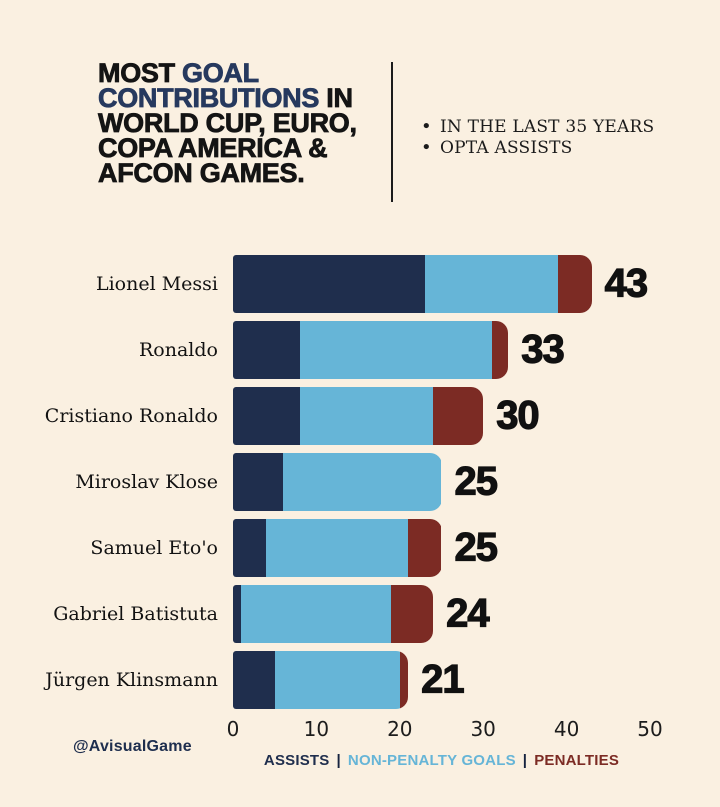 This screenshot has height=807, width=720. Describe the element at coordinates (131, 416) in the screenshot. I see `player-label: Cristiano Ronaldo` at that location.